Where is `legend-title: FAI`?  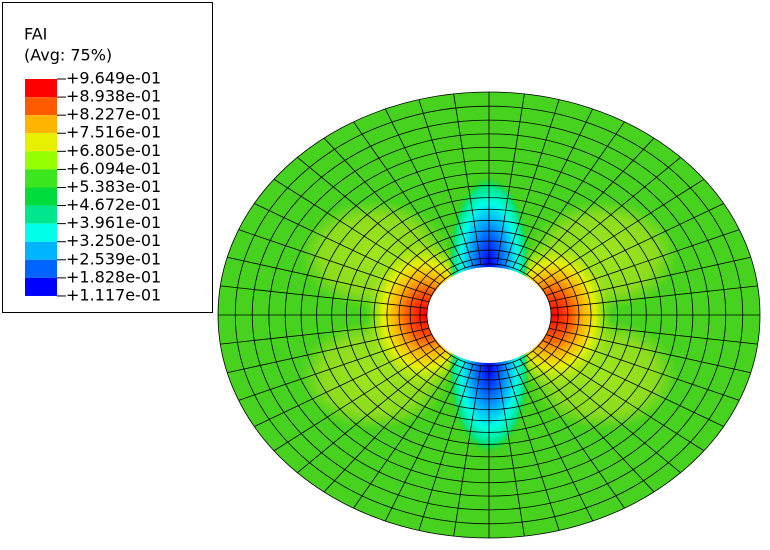 legend-title: FAI is located at coordinates (35, 34).